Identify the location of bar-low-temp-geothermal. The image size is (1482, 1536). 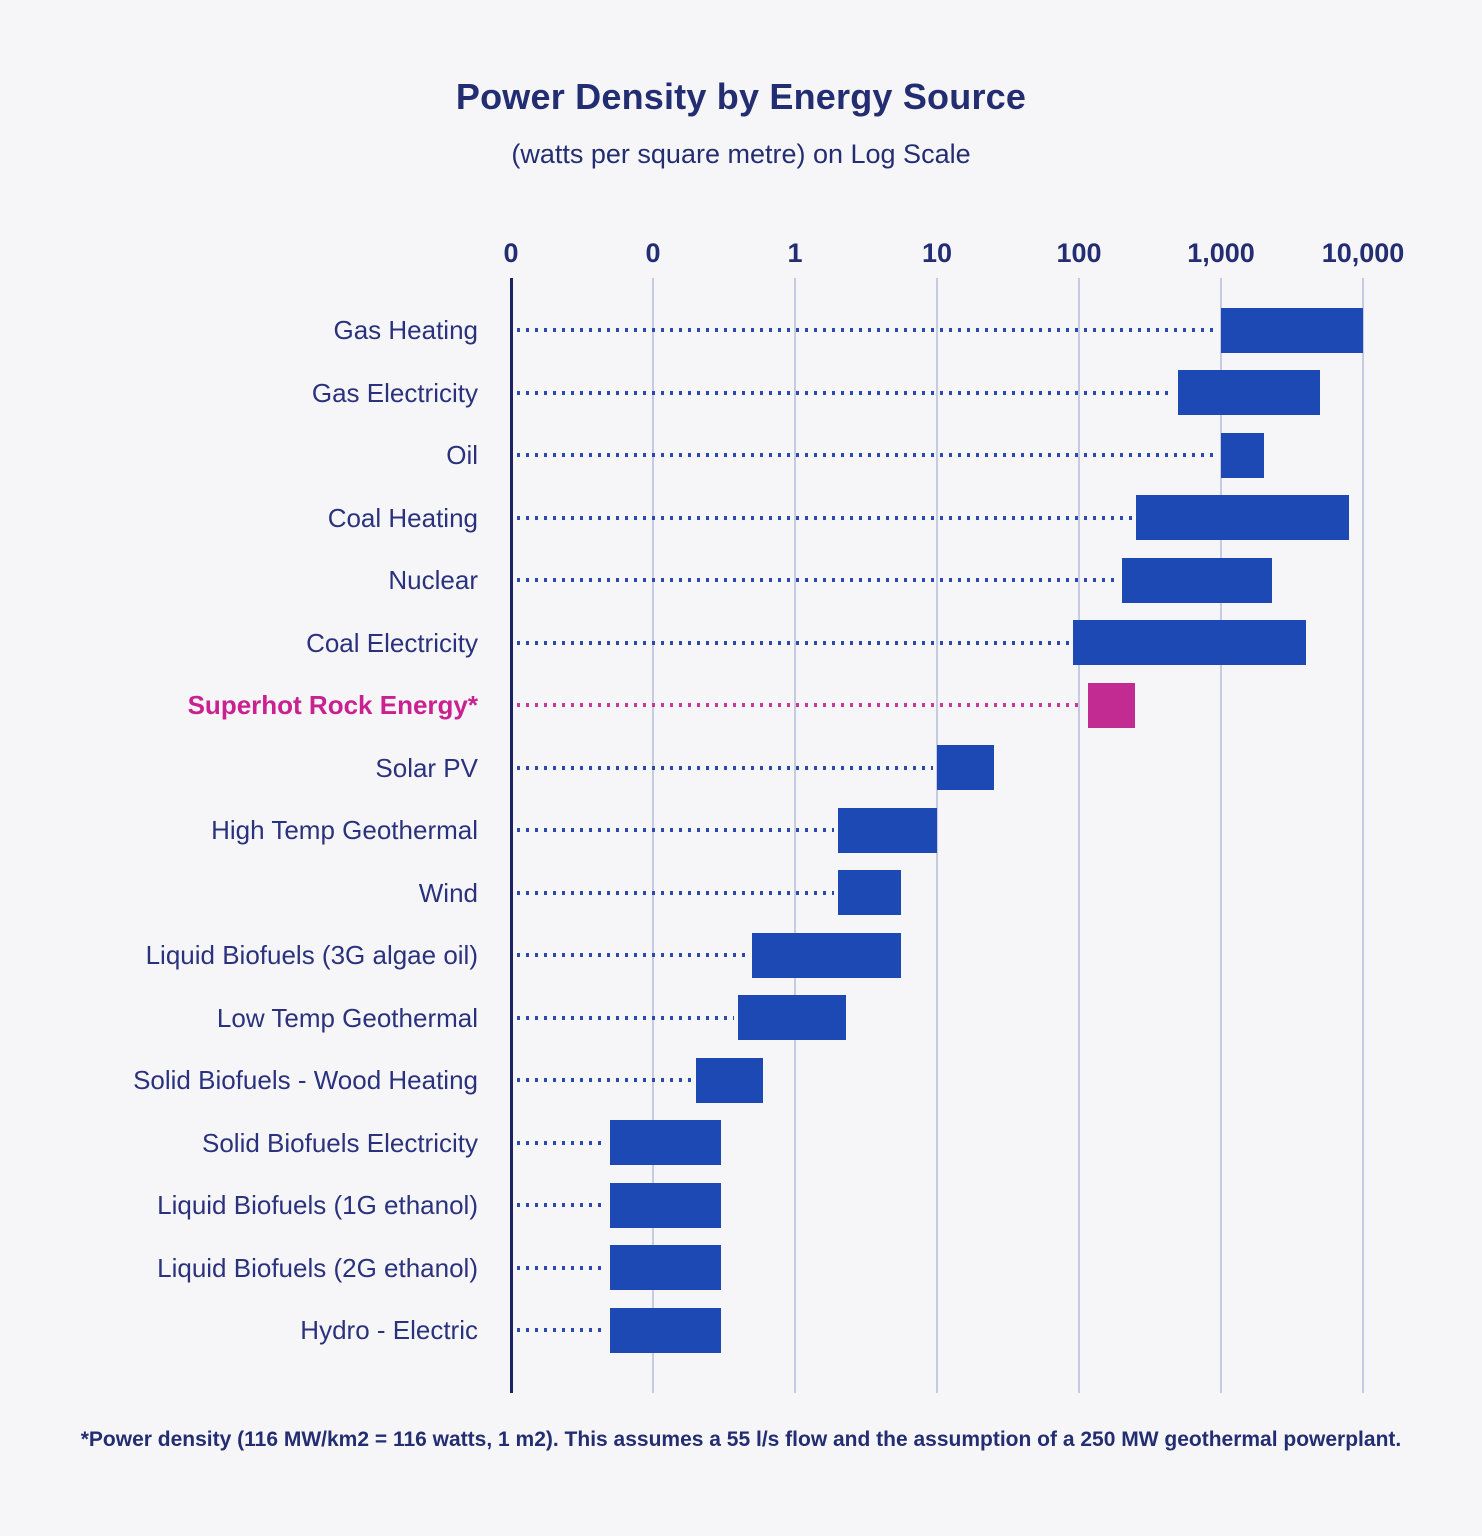
(792, 1017).